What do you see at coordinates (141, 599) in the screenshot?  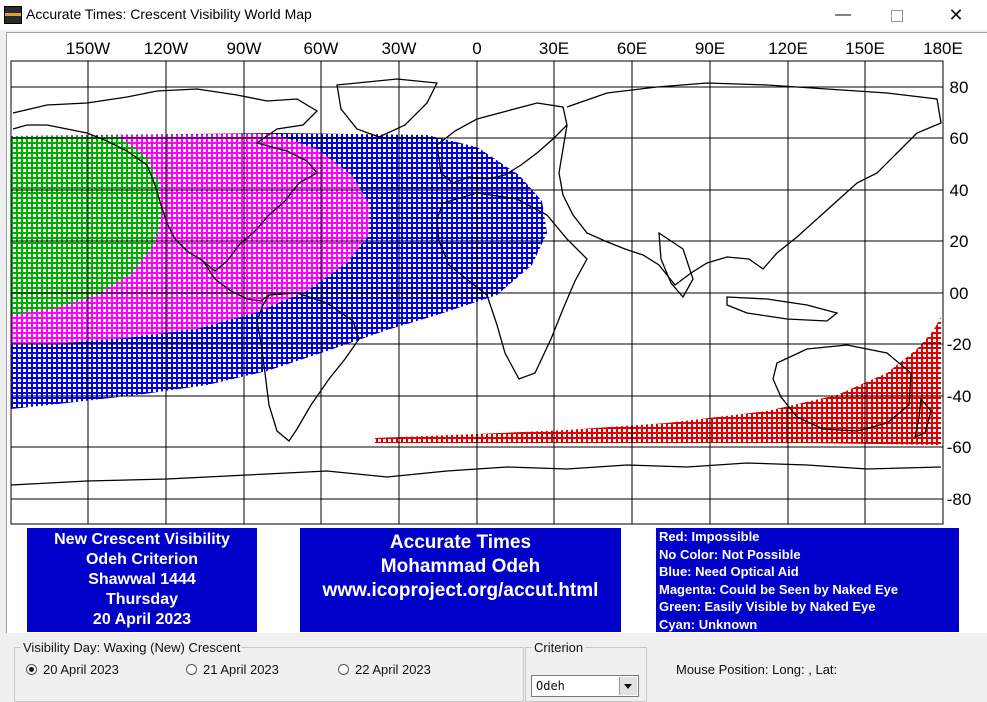 I see `info-line: Thursday` at bounding box center [141, 599].